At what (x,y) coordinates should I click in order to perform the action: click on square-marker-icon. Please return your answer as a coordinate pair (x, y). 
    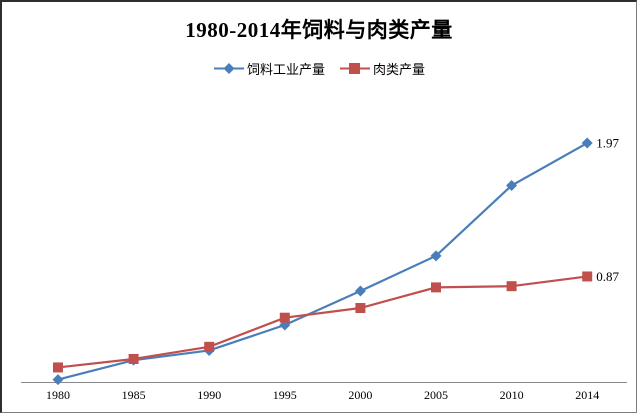
    Looking at the image, I should click on (355, 68).